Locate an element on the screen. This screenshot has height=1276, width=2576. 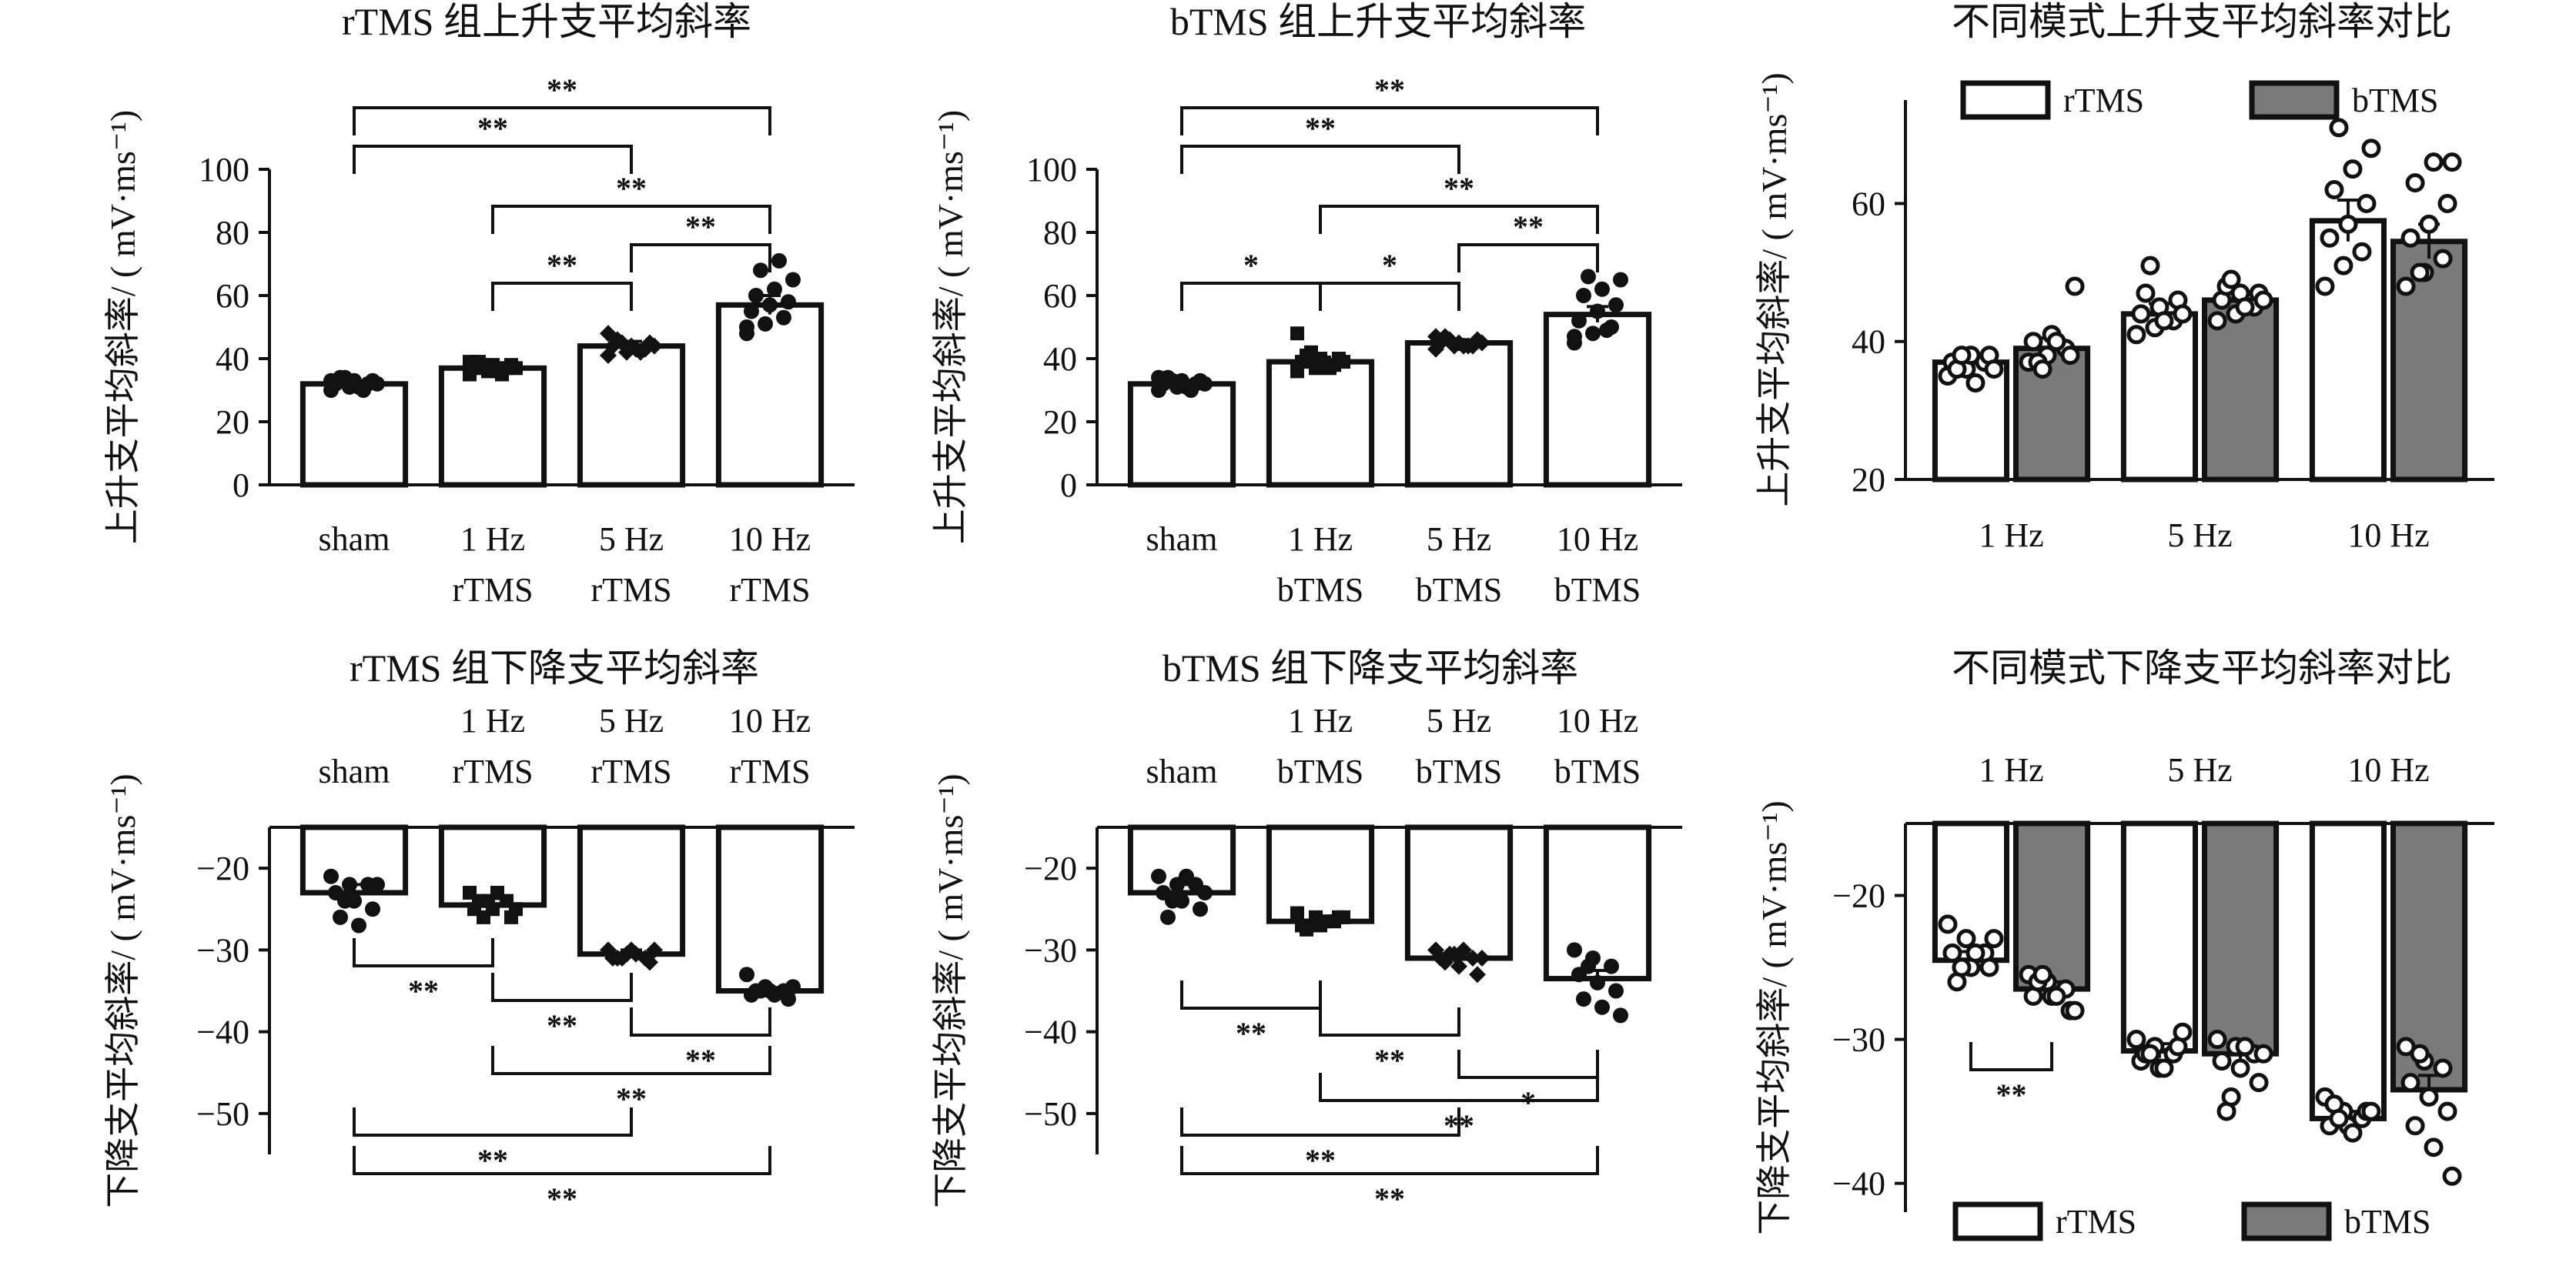
p6-y-label: 下降支平均斜率/ ( mV·ms⁻¹) is located at coordinates (1774, 1017).